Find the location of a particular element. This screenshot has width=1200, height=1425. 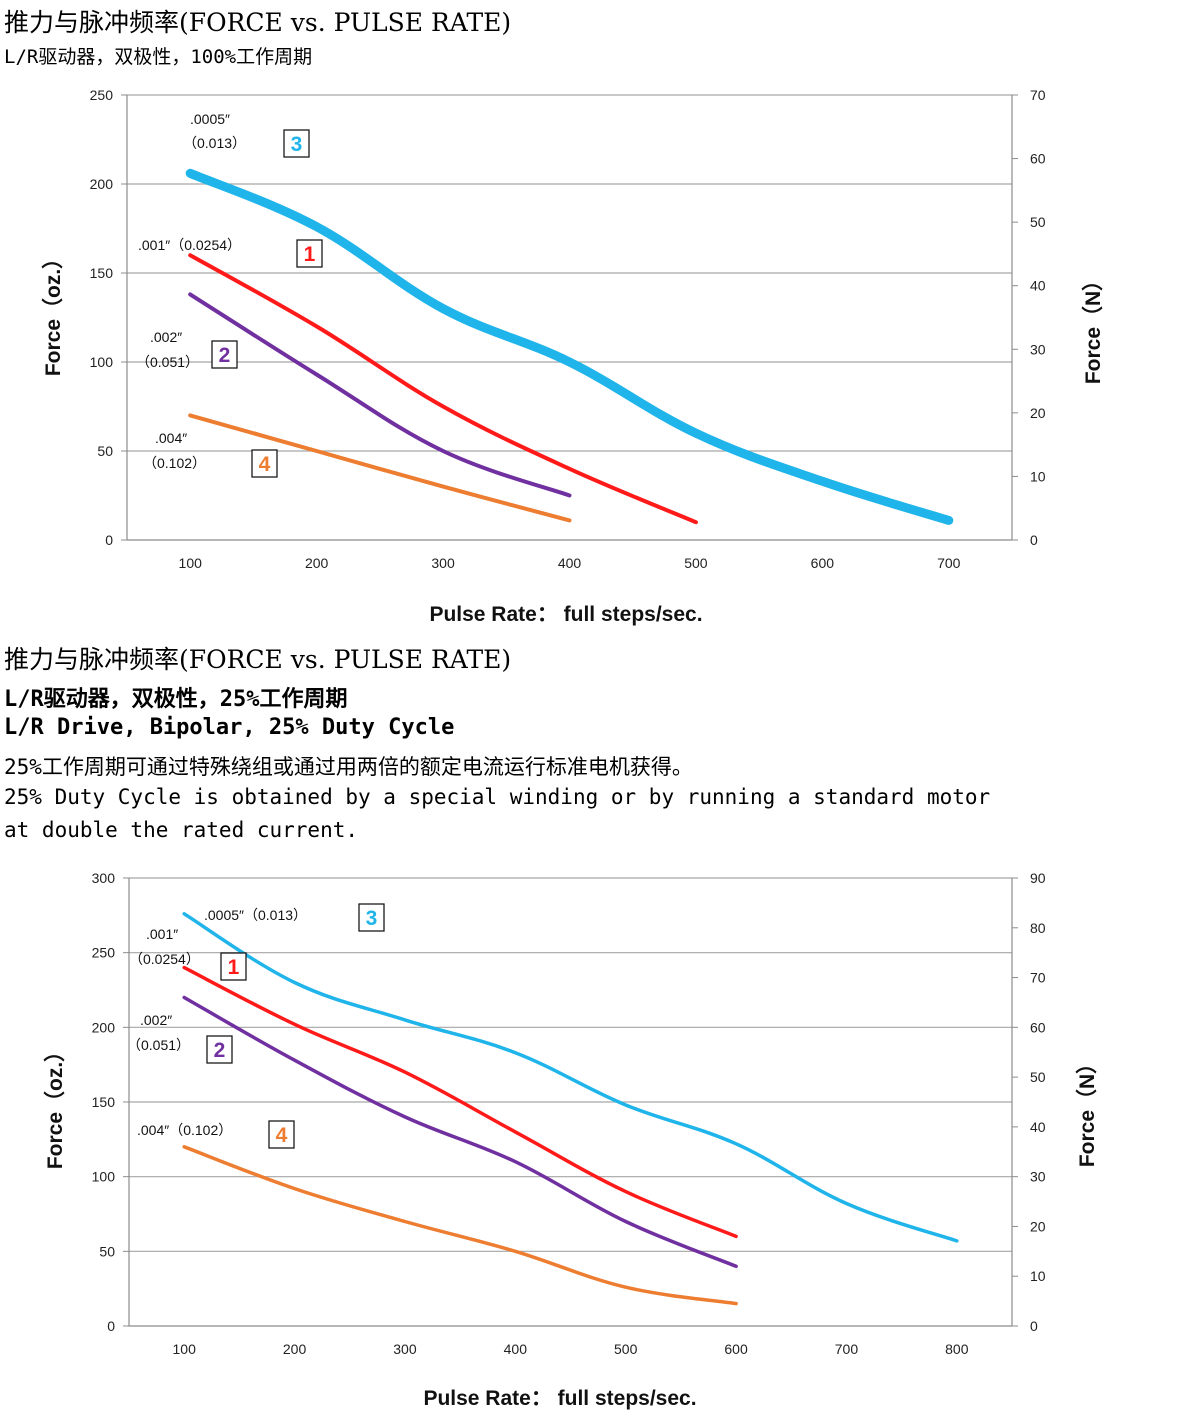

chart2-y-tick-label: 100 is located at coordinates (104, 1177).